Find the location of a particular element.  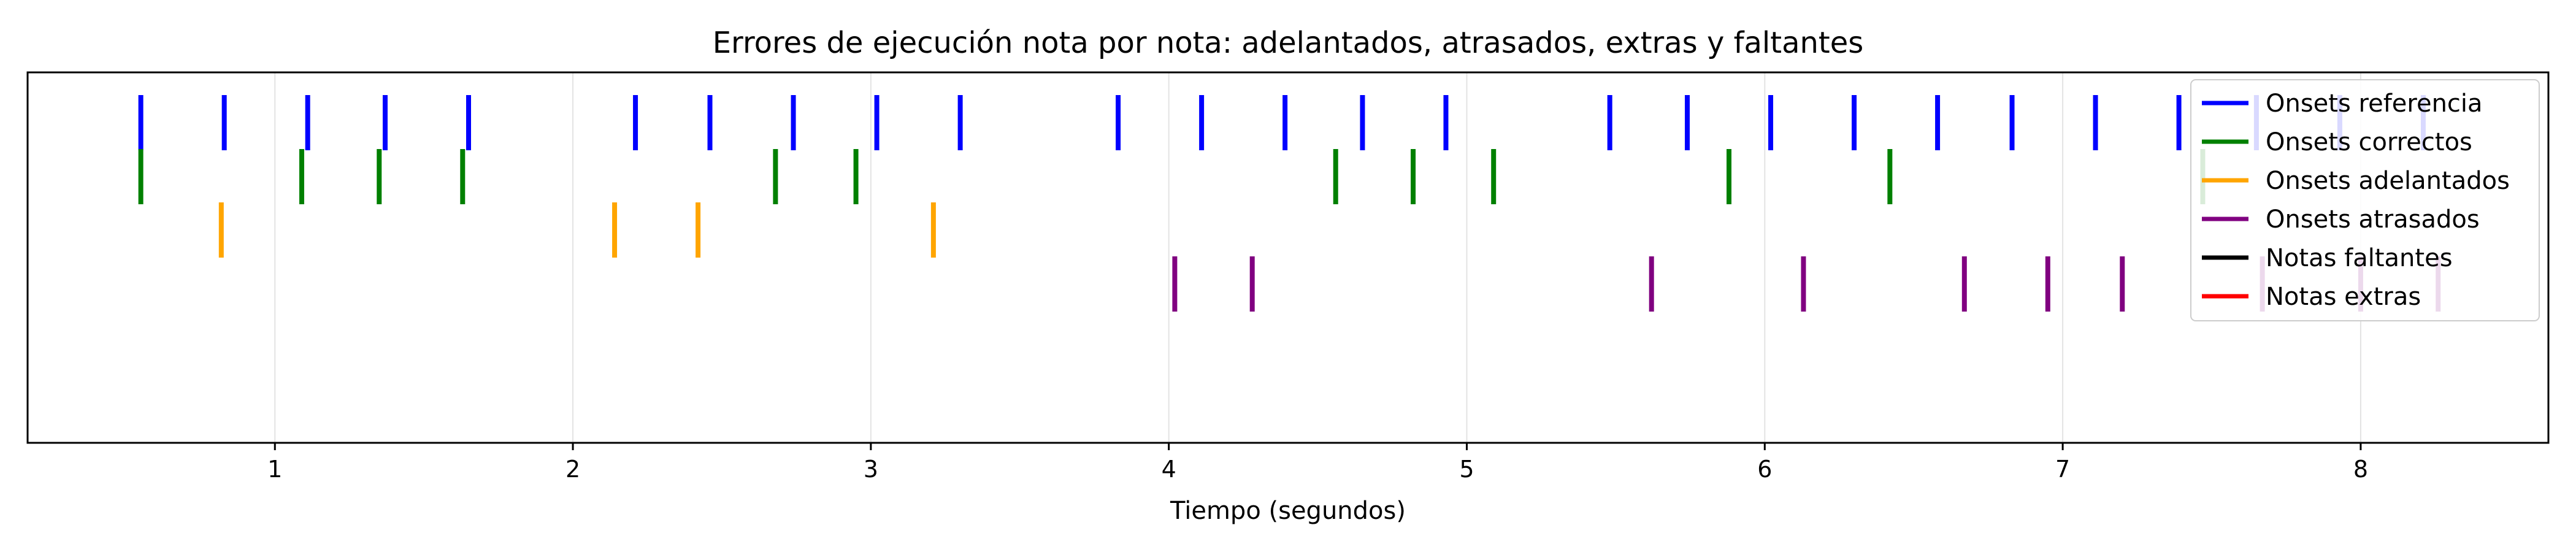

x-tick-label: 3 is located at coordinates (871, 469).